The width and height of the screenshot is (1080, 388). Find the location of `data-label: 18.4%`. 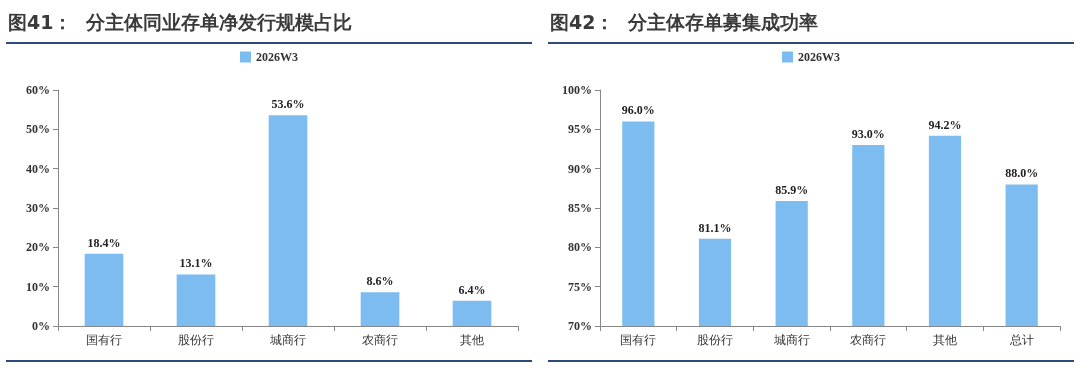

data-label: 18.4% is located at coordinates (104, 242).